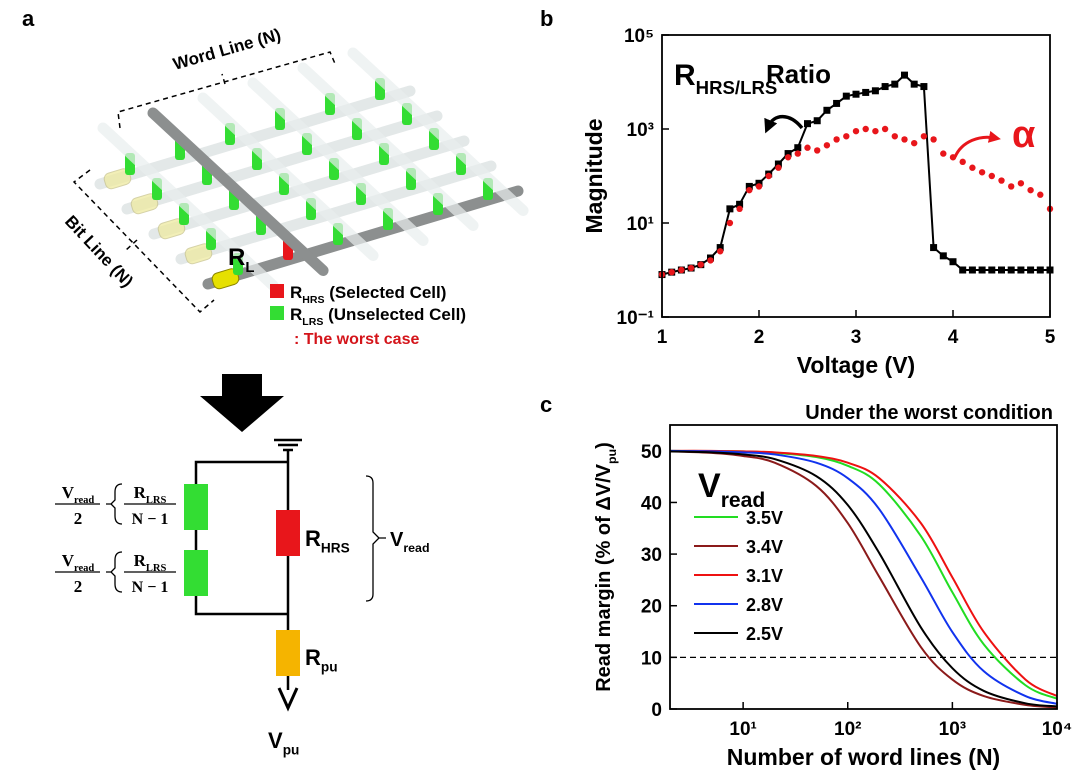  I want to click on y-axis-label-part: ), so click(604, 445).